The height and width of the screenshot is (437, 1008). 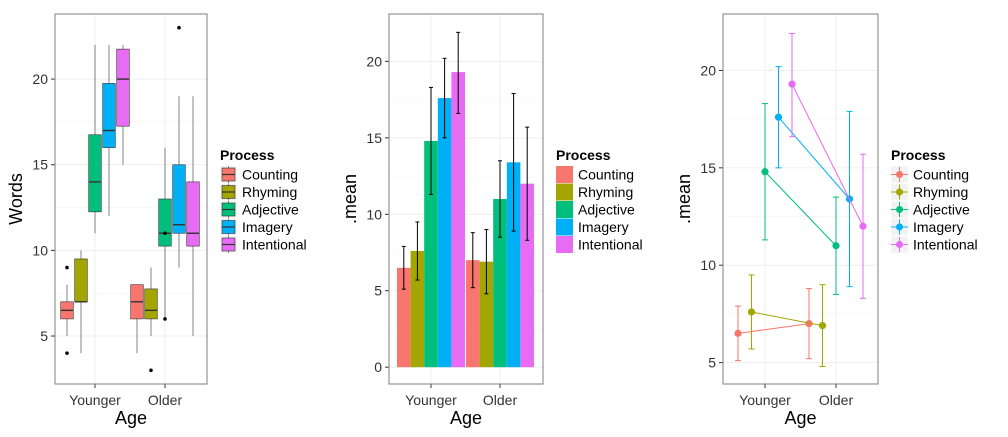 What do you see at coordinates (137, 319) in the screenshot?
I see `box-counting-older` at bounding box center [137, 319].